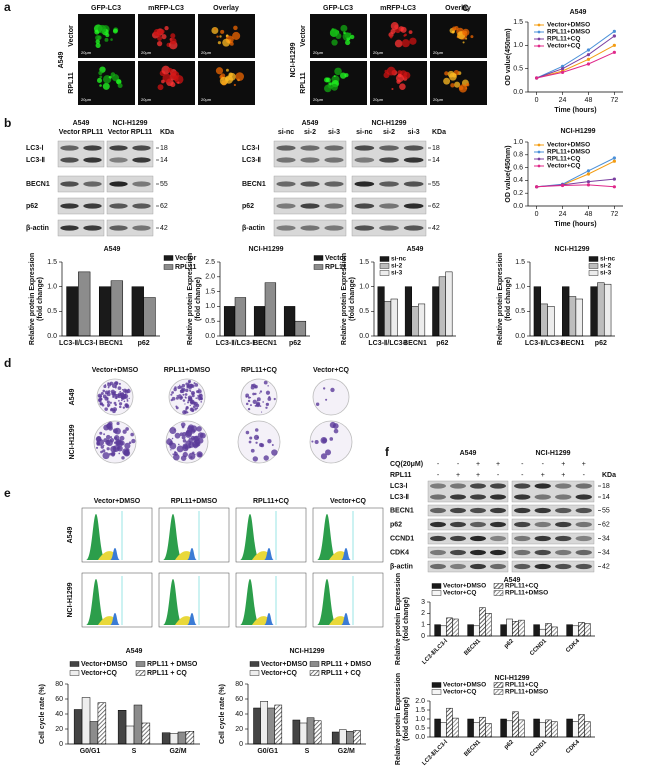 This screenshot has height=783, width=669. Describe the element at coordinates (399, 259) in the screenshot. I see `legend-label: si-nc` at that location.